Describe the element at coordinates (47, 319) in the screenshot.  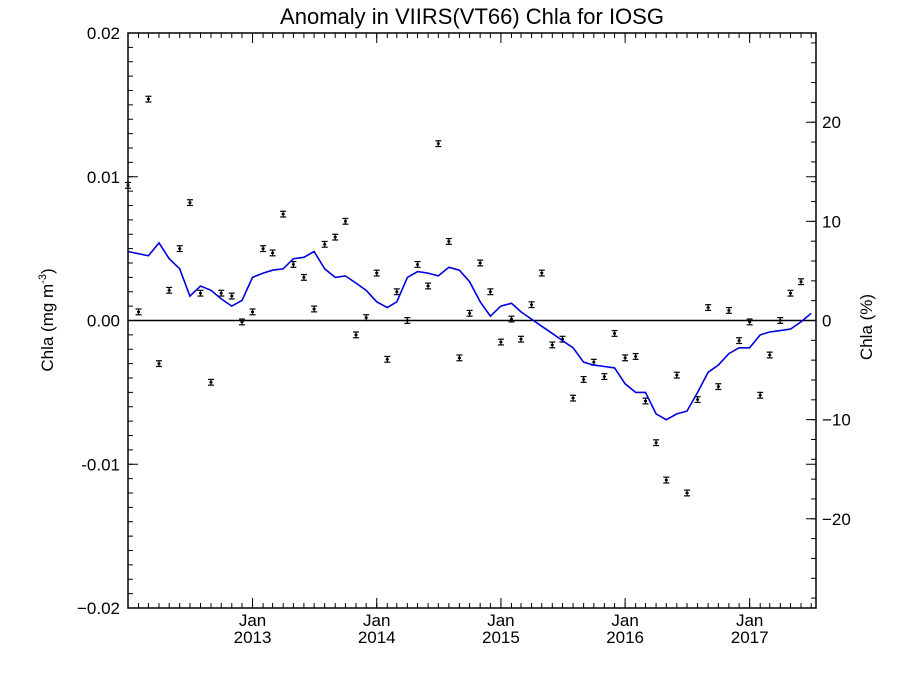
I see `y-axis-label: Chla (mg m-3)` at that location.